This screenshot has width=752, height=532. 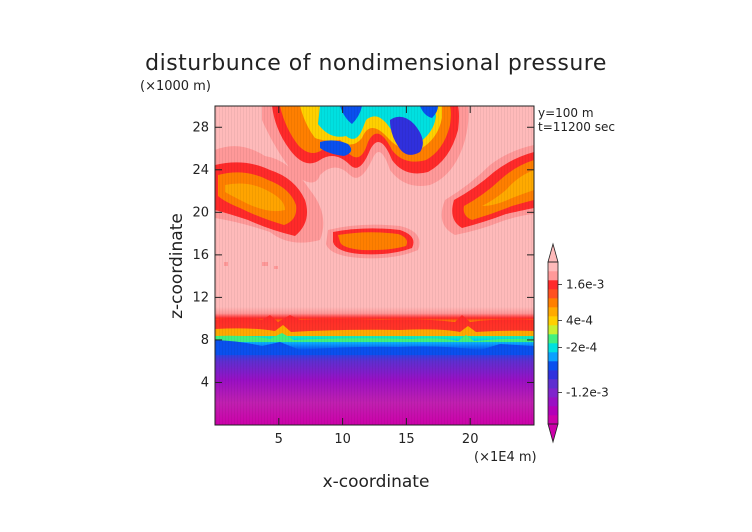 What do you see at coordinates (200, 212) in the screenshot?
I see `y-tick-label: 20` at bounding box center [200, 212].